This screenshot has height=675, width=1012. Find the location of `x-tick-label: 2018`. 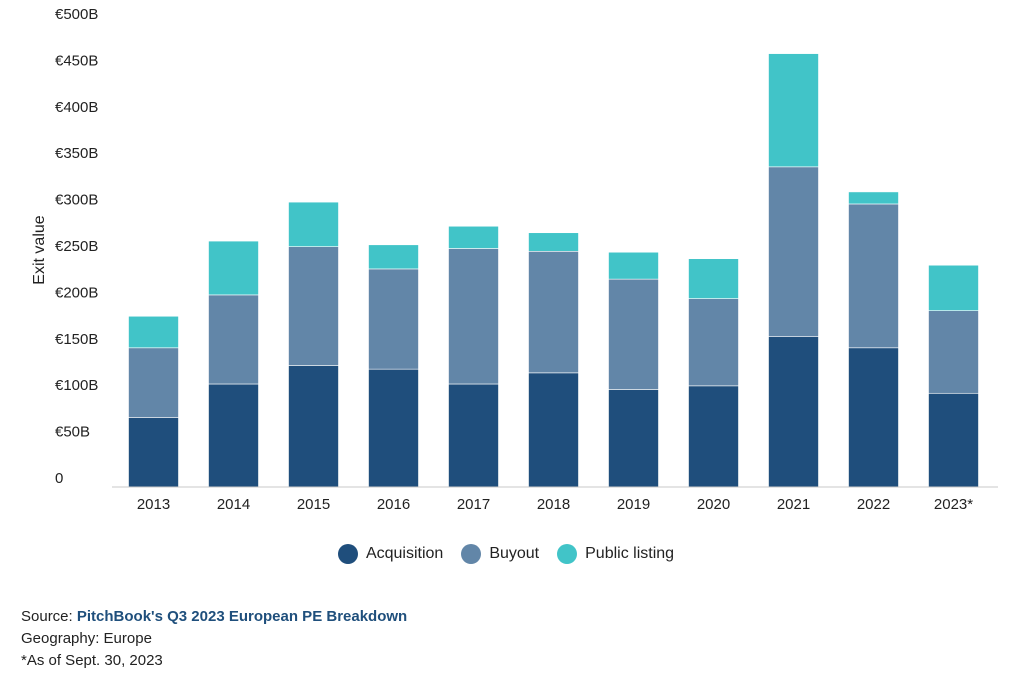

x-tick-label: 2018 is located at coordinates (553, 504).